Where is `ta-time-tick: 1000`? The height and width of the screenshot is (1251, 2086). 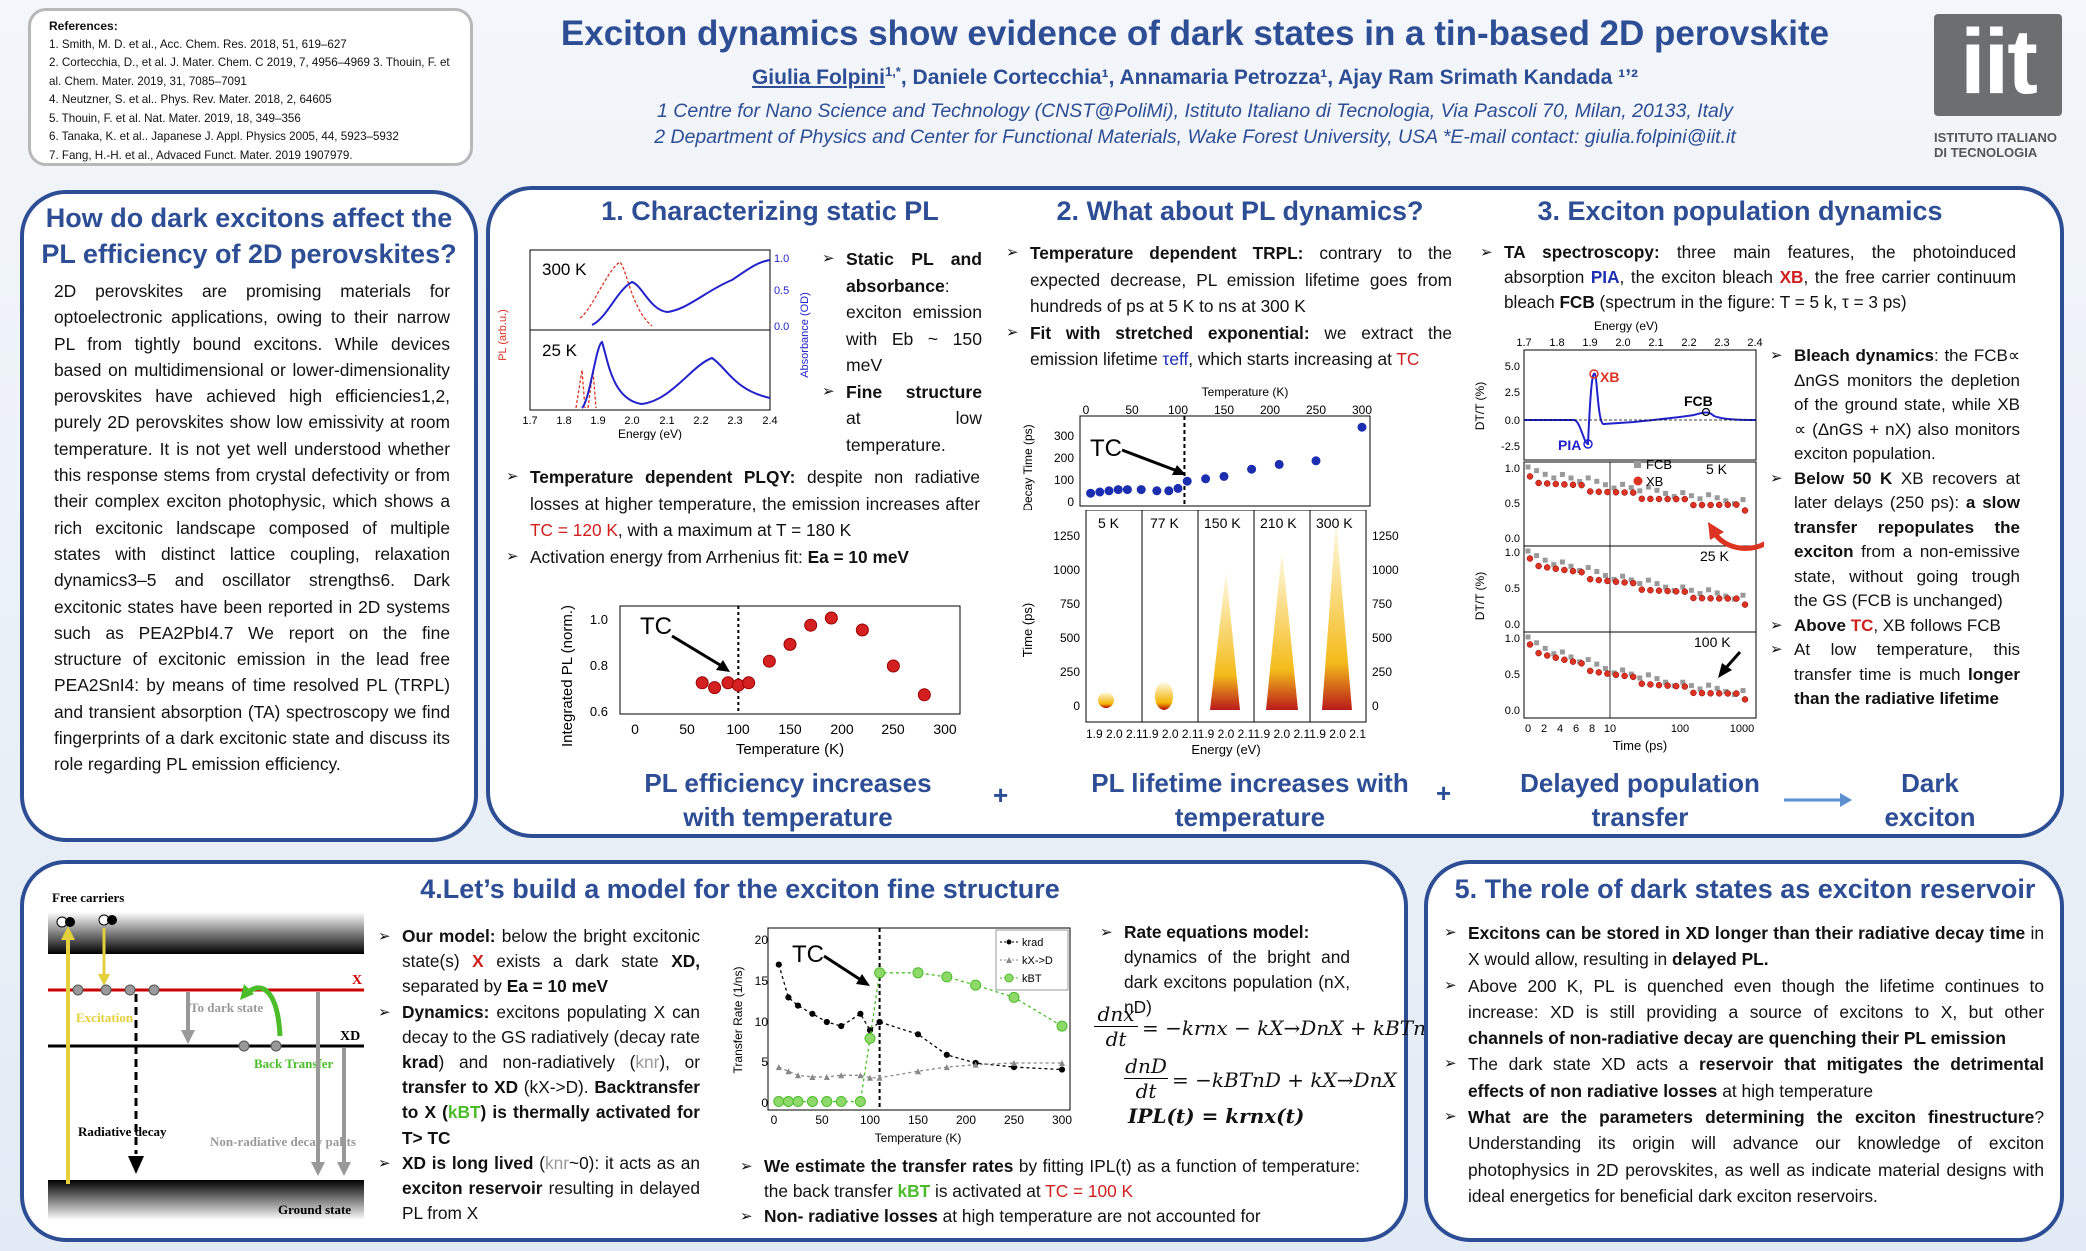
ta-time-tick: 1000 is located at coordinates (1742, 729).